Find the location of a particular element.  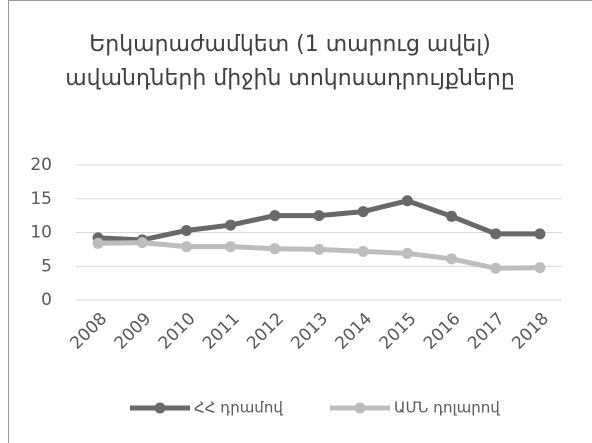

y-tick-label: 20 is located at coordinates (41, 165).